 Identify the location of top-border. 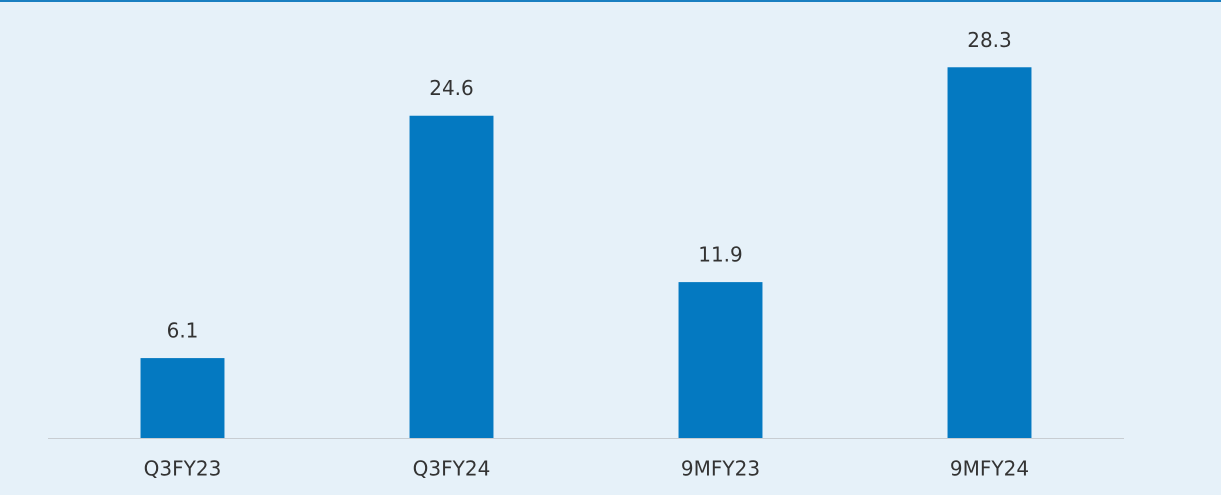
(610, 1).